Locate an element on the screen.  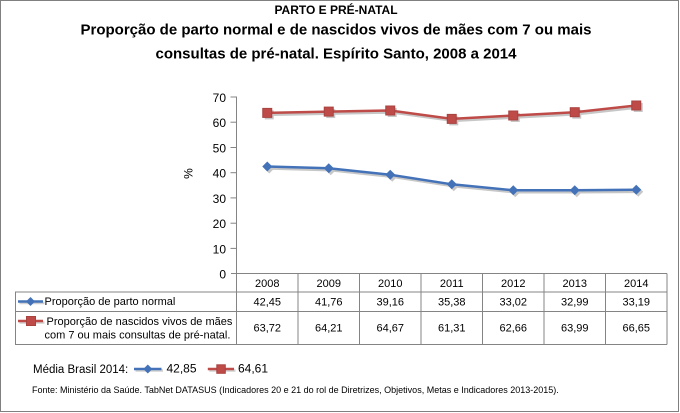
svg-text: Proporção de parto normal is located at coordinates (110, 302).